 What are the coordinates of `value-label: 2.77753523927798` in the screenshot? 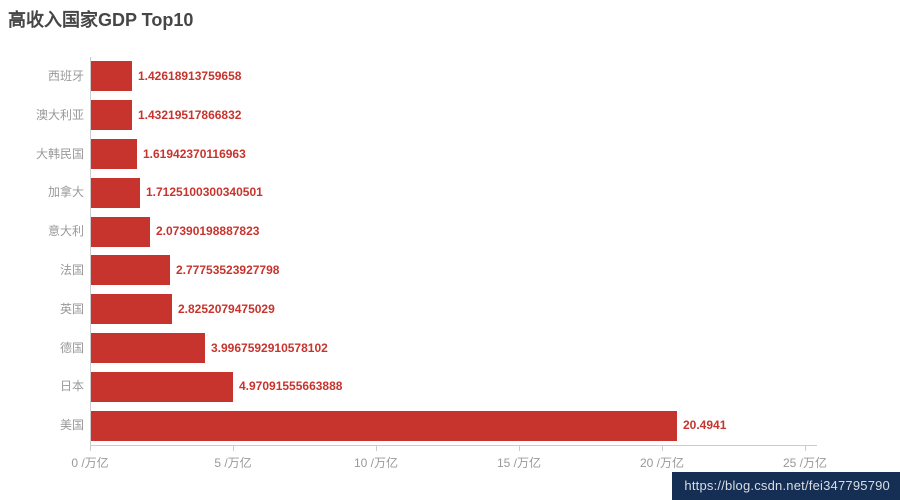 It's located at (228, 270).